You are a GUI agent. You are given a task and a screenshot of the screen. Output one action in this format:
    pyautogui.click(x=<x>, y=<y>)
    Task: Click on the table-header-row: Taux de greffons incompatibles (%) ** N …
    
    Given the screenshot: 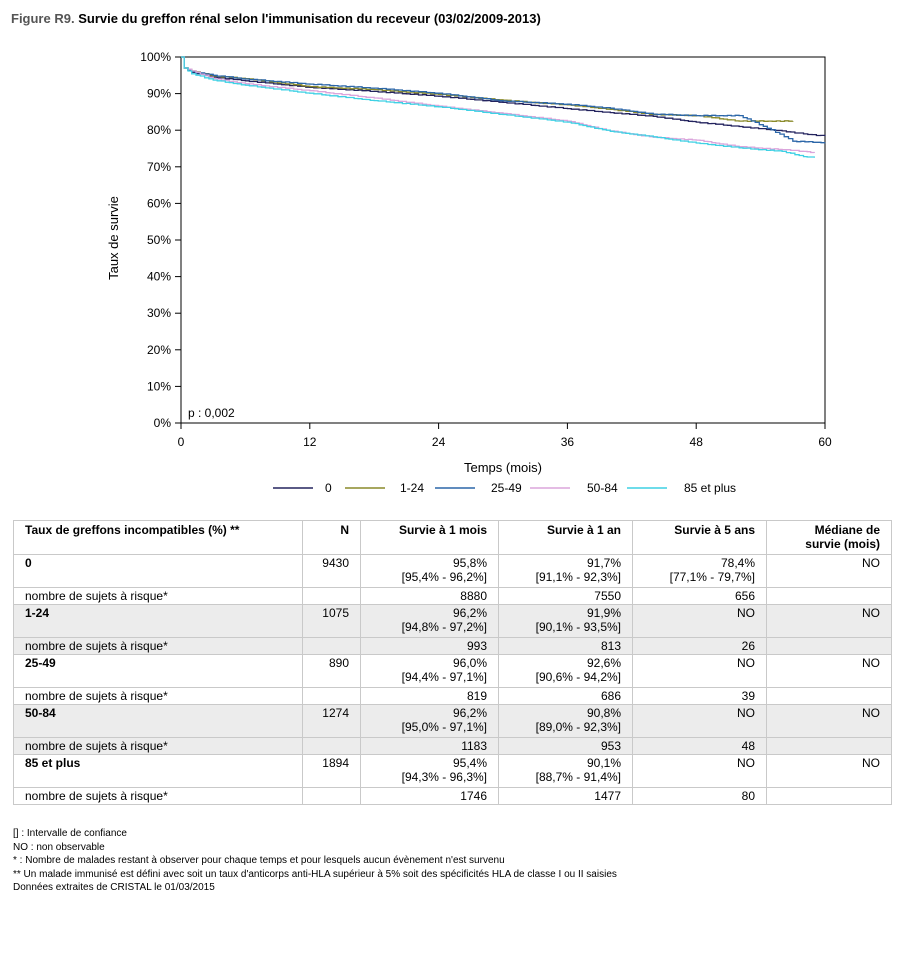 What is the action you would take?
    pyautogui.click(x=452, y=537)
    